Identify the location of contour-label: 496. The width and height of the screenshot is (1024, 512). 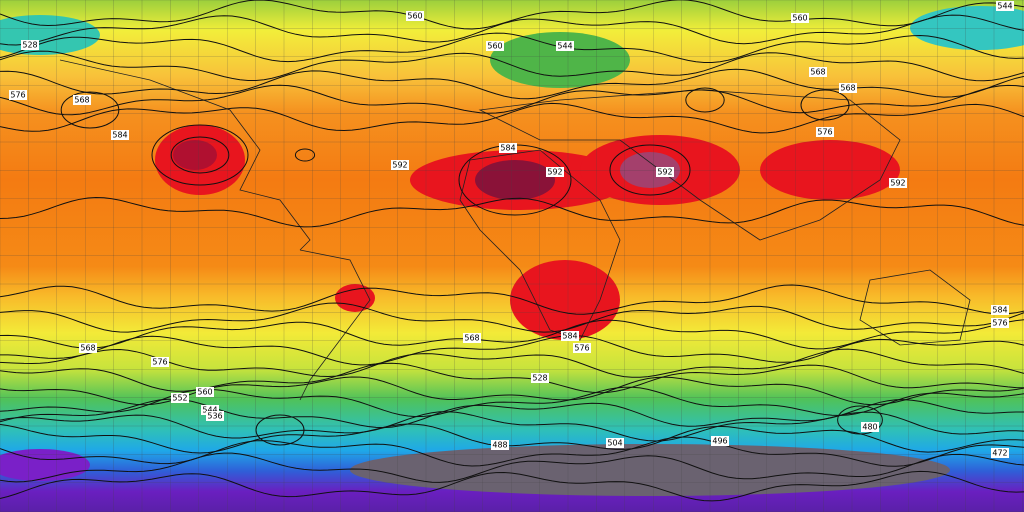
(719, 441).